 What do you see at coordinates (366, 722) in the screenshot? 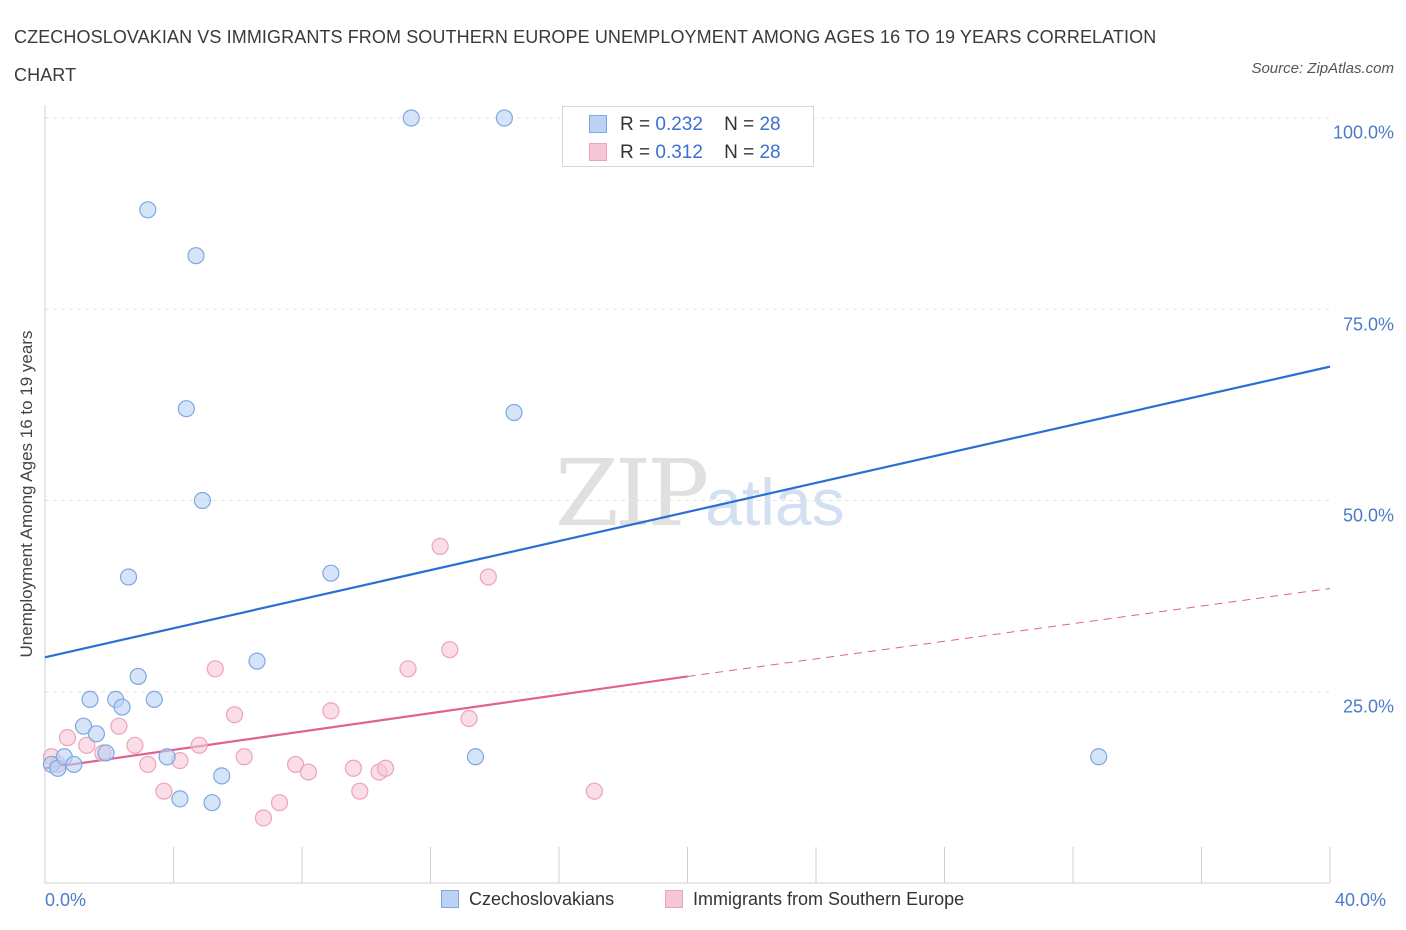
I see `trendline-immigrants-solid` at bounding box center [366, 722].